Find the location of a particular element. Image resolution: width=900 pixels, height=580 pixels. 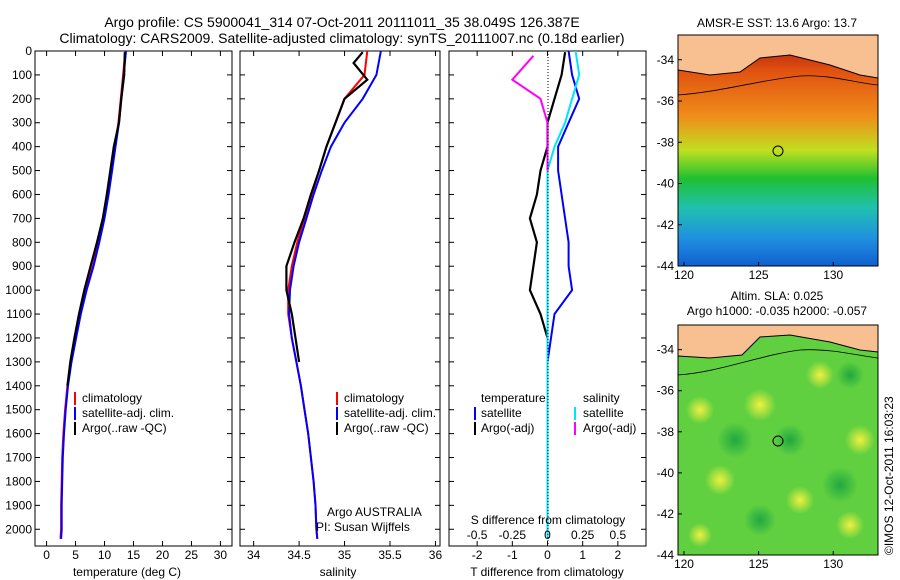

ytick-label: 800 is located at coordinates (22, 242).